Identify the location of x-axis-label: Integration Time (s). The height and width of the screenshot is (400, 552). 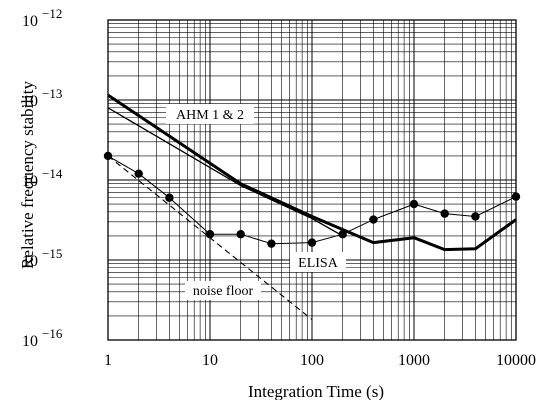
(316, 391).